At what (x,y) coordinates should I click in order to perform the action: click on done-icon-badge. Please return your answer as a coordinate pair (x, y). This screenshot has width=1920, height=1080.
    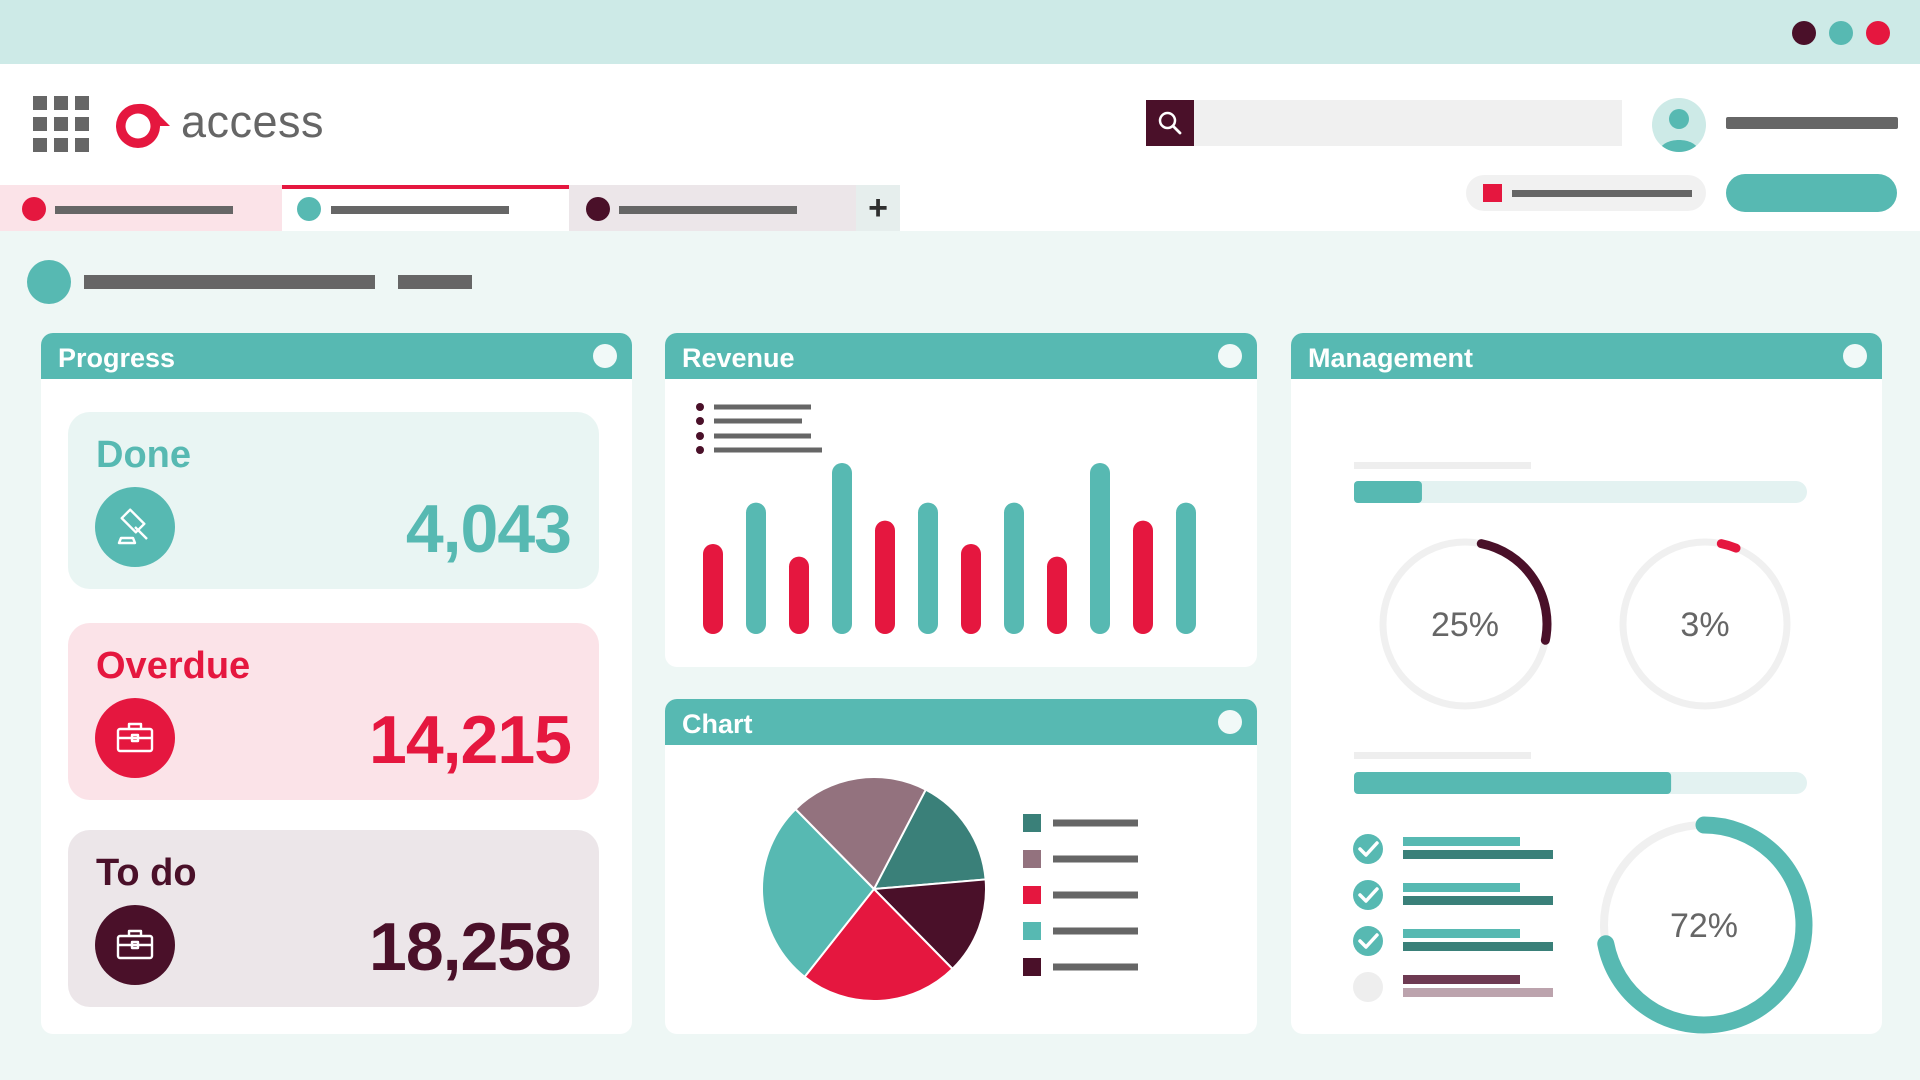
    Looking at the image, I should click on (135, 527).